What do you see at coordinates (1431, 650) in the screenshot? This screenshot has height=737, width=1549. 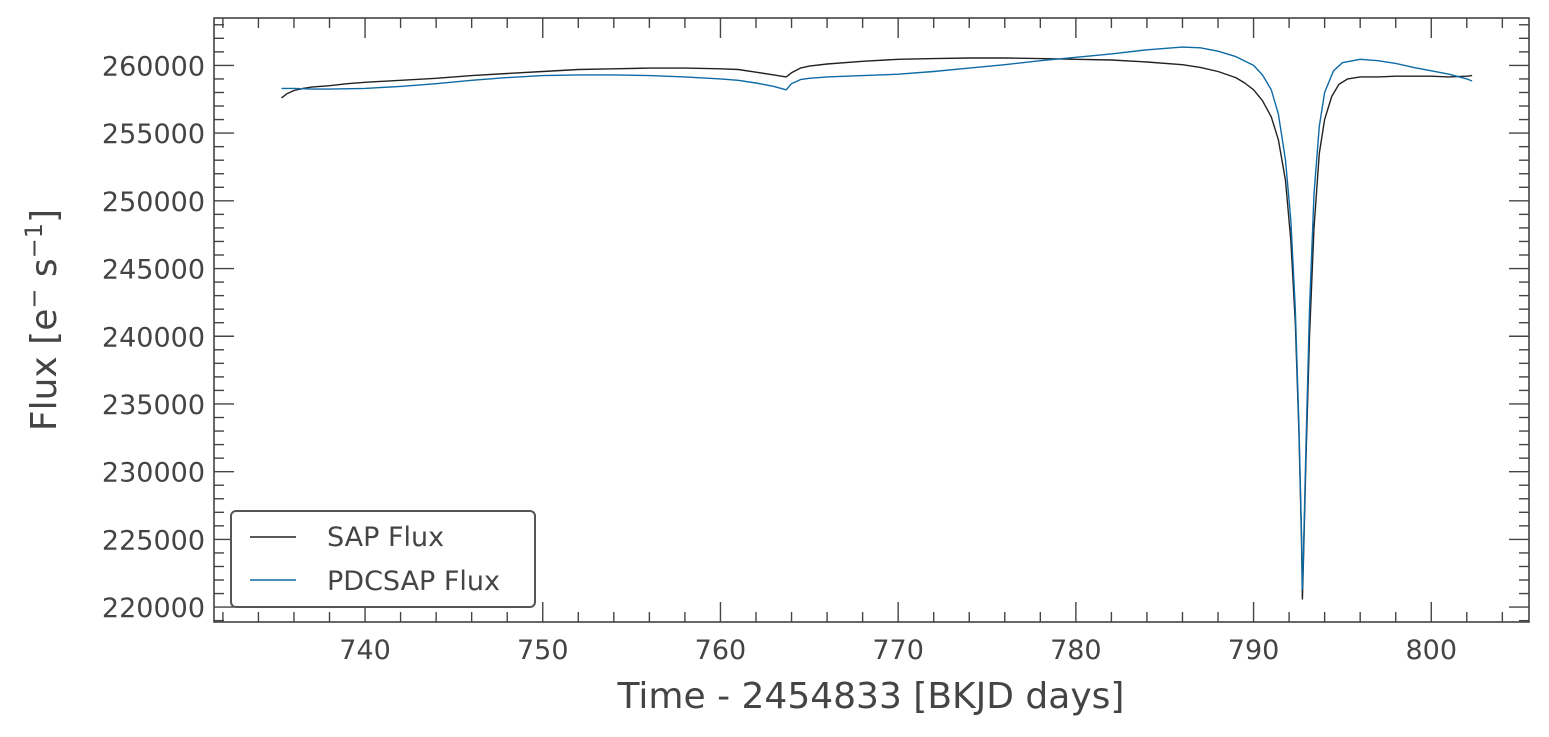 I see `x-tick-label: 800` at bounding box center [1431, 650].